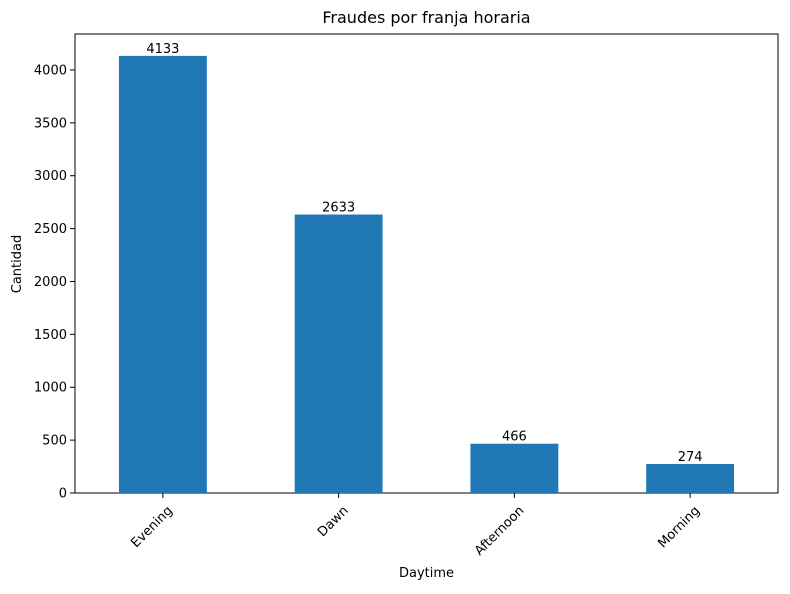 This screenshot has width=790, height=594. I want to click on y-tick-label-4000: 4000, so click(50, 70).